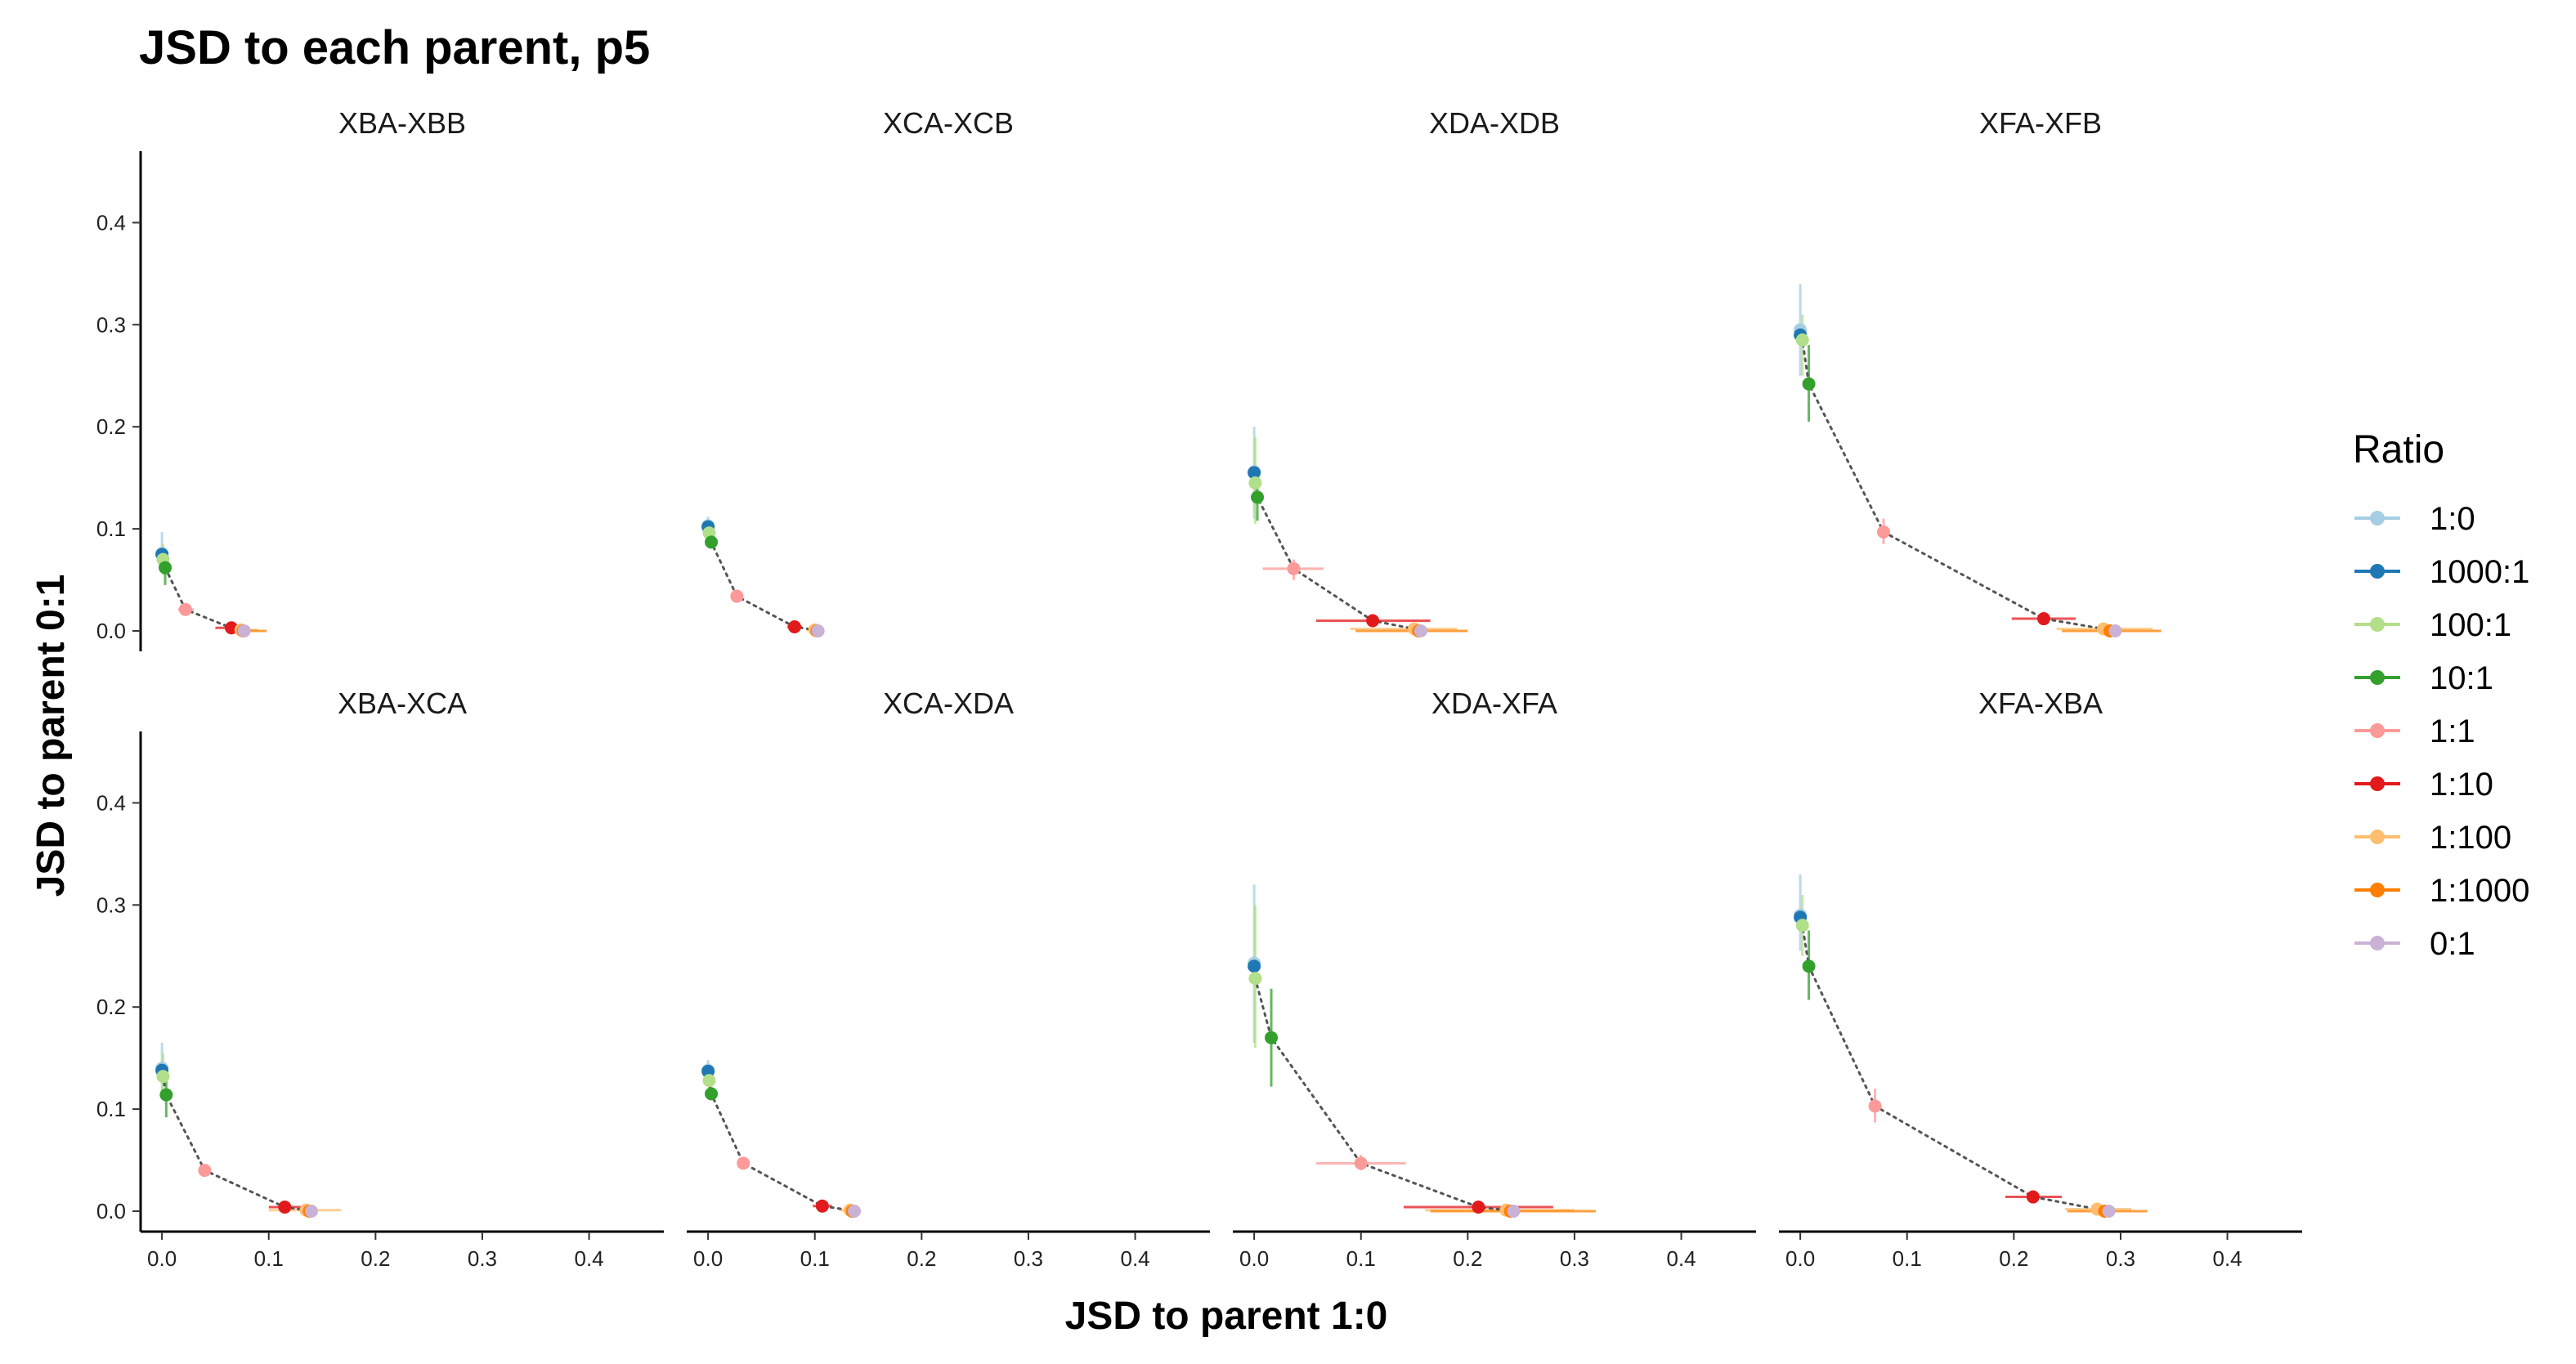 This screenshot has width=2576, height=1364. What do you see at coordinates (2452, 519) in the screenshot?
I see `legend-label: 1:0` at bounding box center [2452, 519].